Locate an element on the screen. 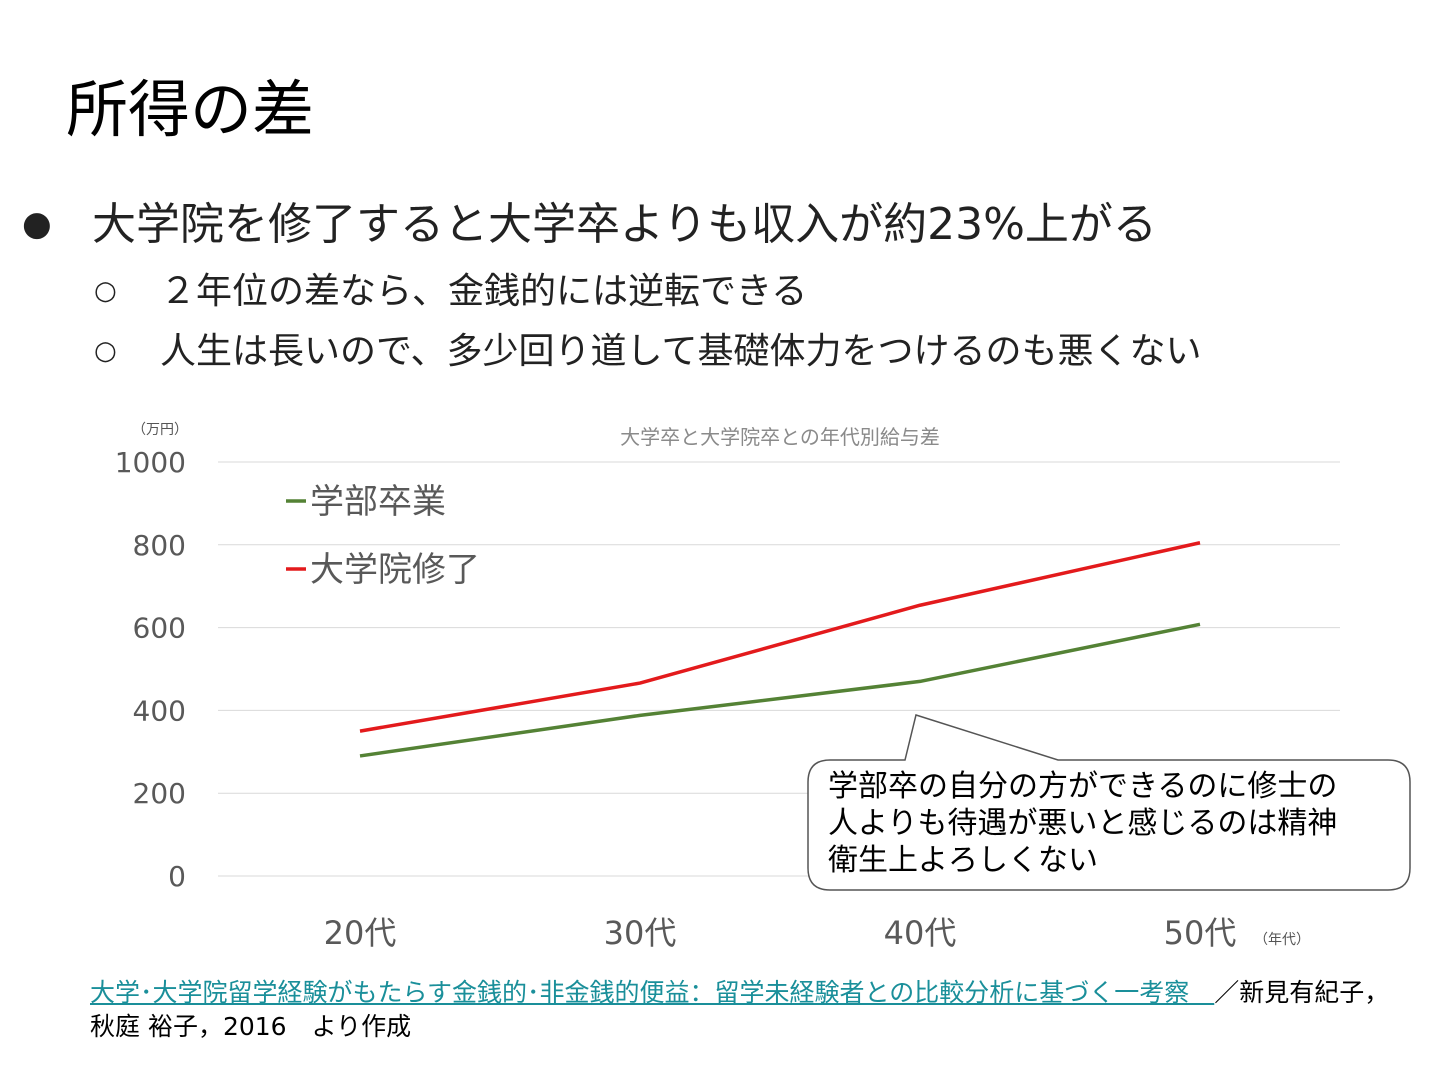  y-tick-label: 1000 is located at coordinates (150, 462).